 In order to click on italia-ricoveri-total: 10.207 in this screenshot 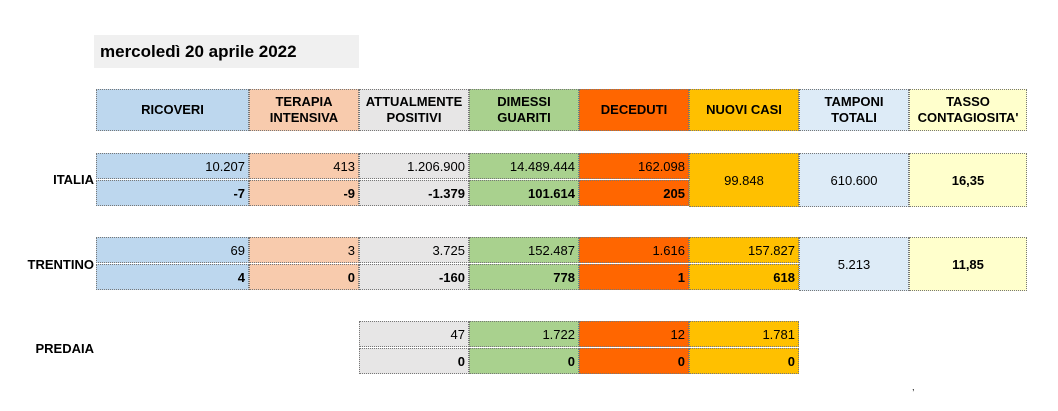, I will do `click(172, 166)`.